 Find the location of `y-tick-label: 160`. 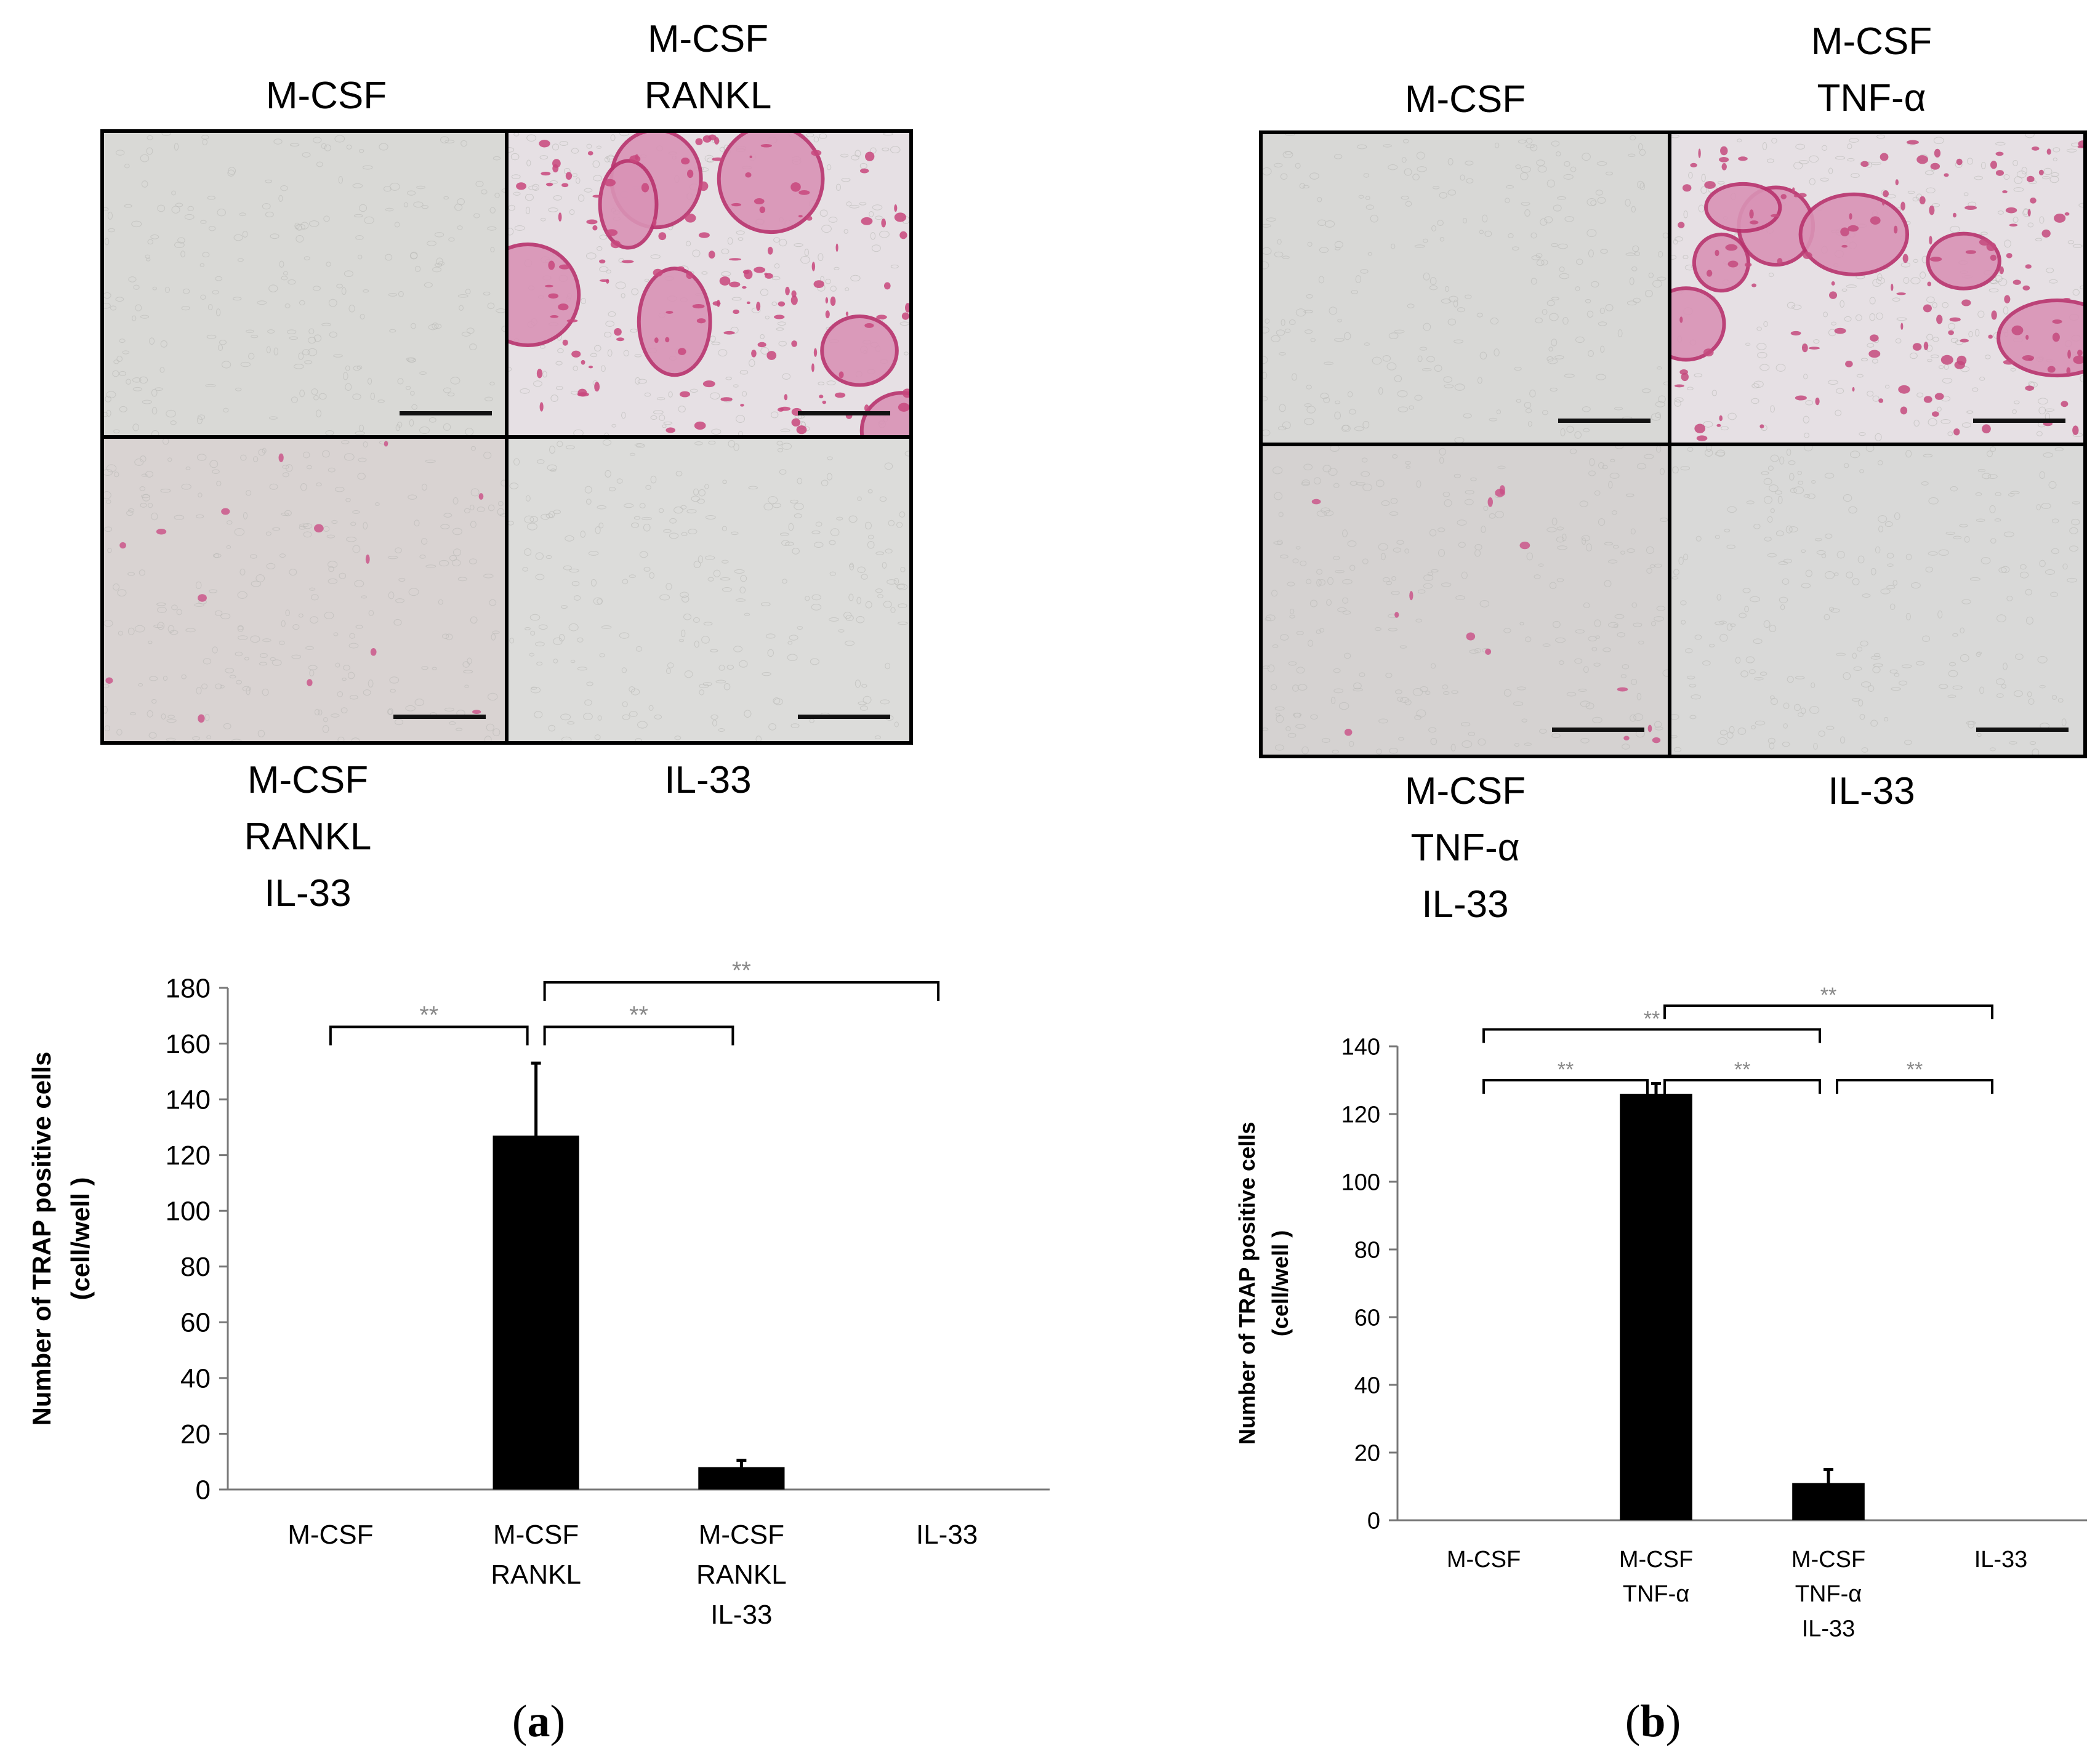

y-tick-label: 160 is located at coordinates (188, 1044).